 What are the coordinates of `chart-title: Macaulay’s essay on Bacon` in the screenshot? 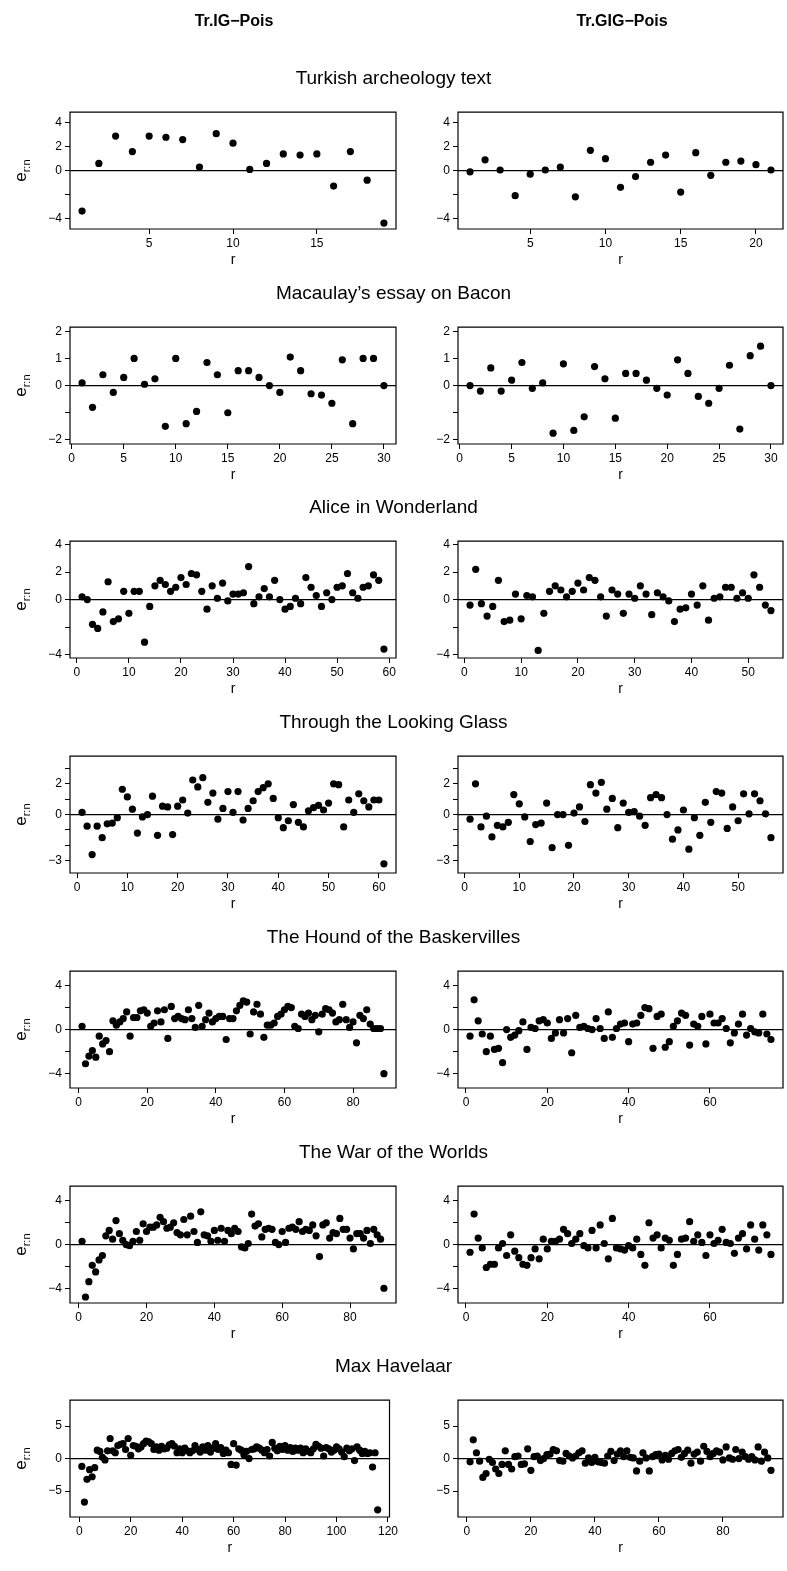 It's located at (393, 292).